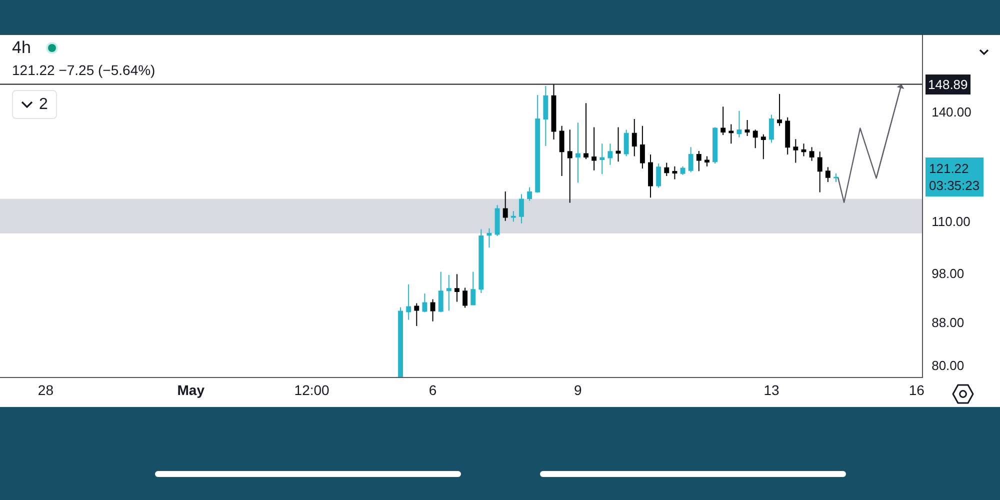 The width and height of the screenshot is (1000, 500). Describe the element at coordinates (43, 105) in the screenshot. I see `annotation: 2` at that location.